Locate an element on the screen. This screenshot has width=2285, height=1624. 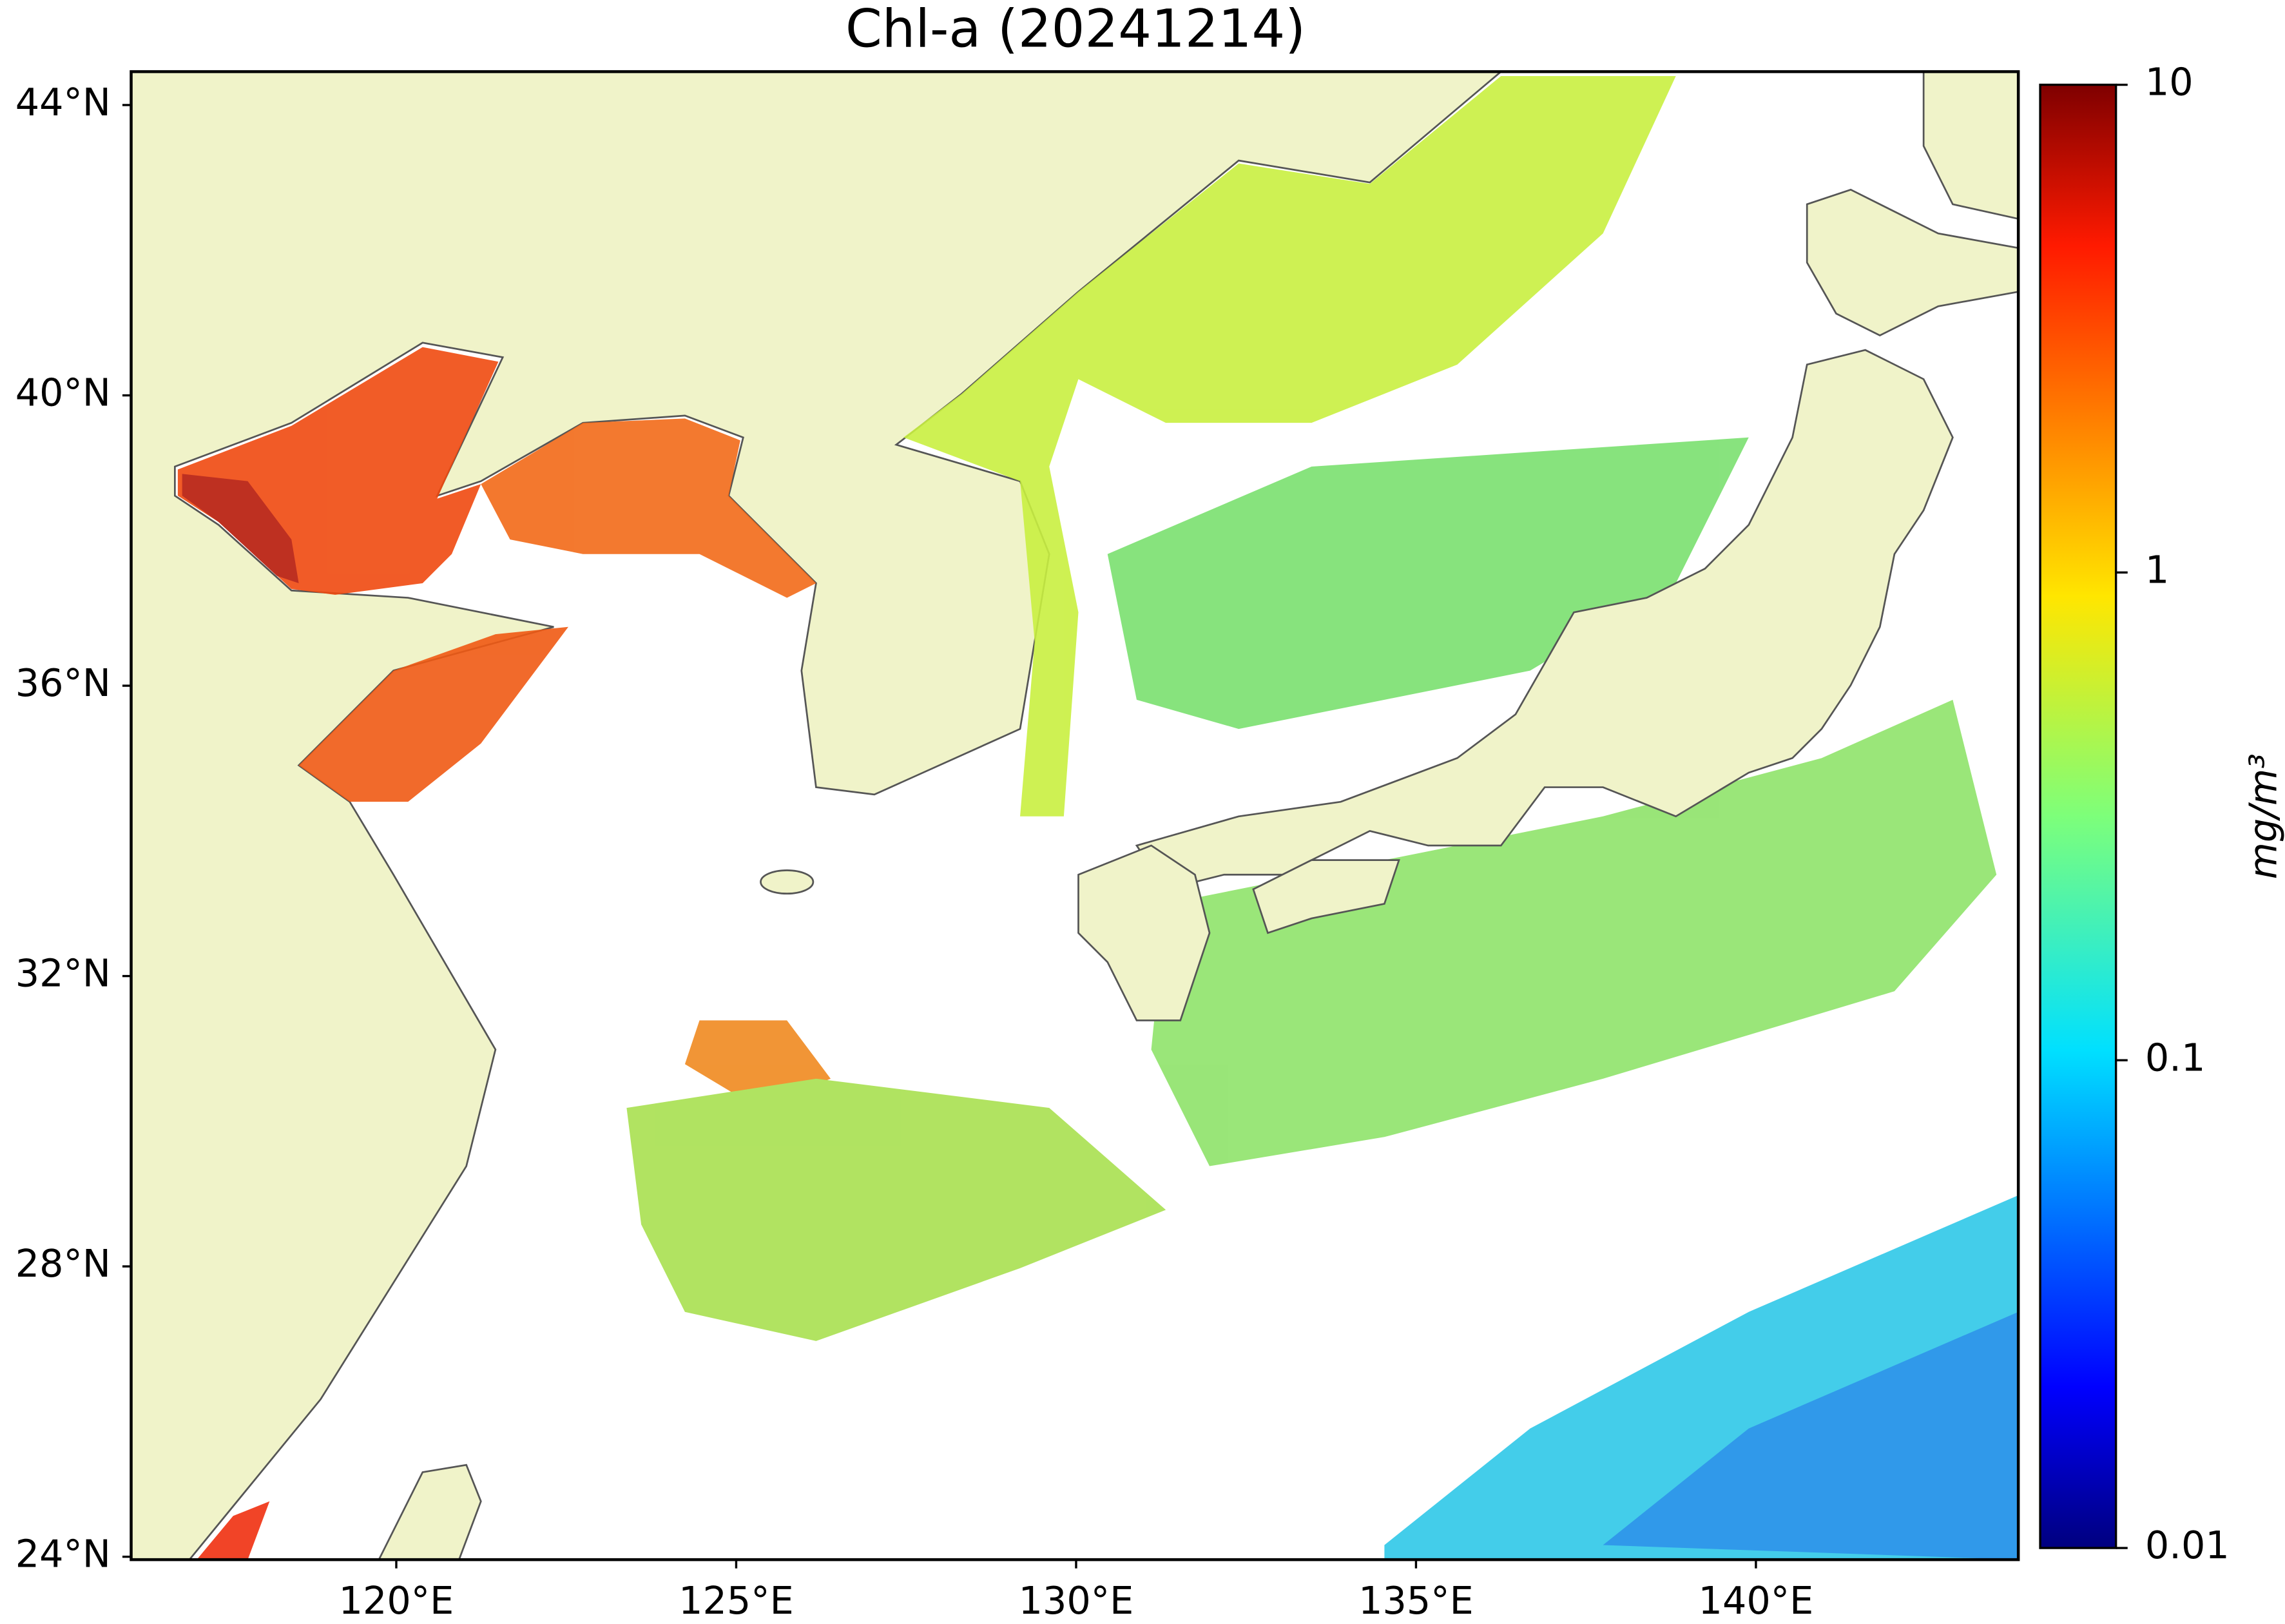
y-tick-label: 28°N is located at coordinates (63, 1263).